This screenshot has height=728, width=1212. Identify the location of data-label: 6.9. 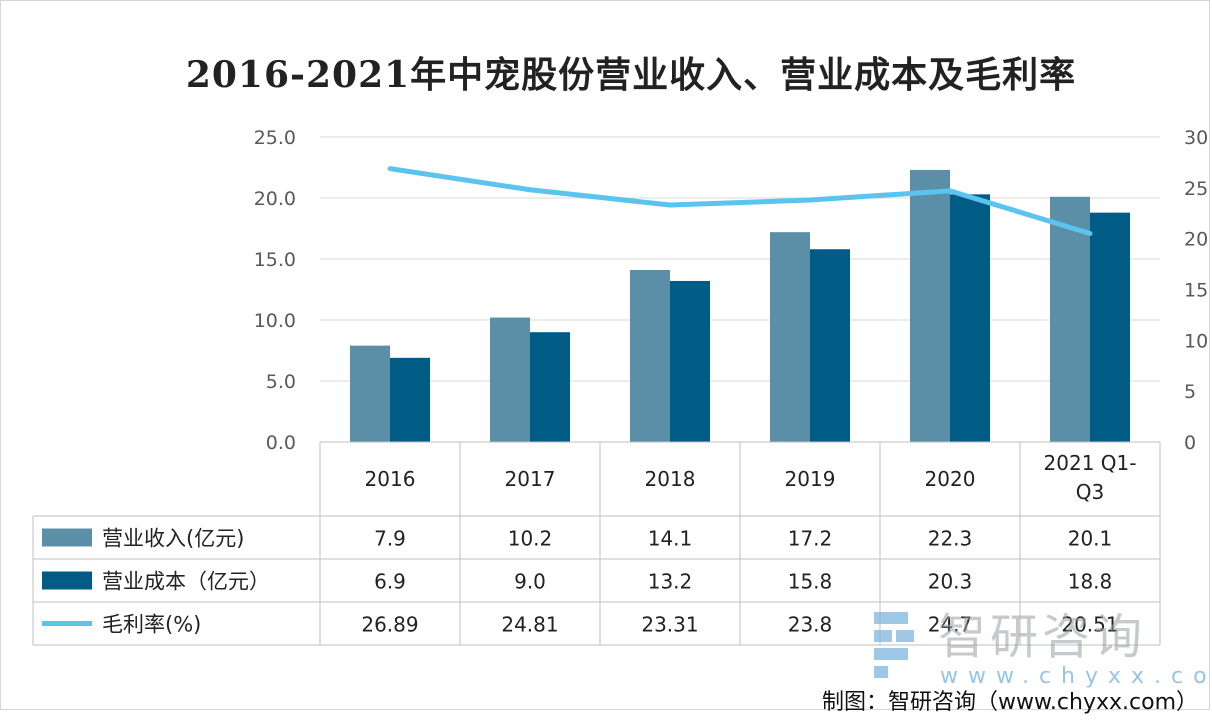
(390, 582).